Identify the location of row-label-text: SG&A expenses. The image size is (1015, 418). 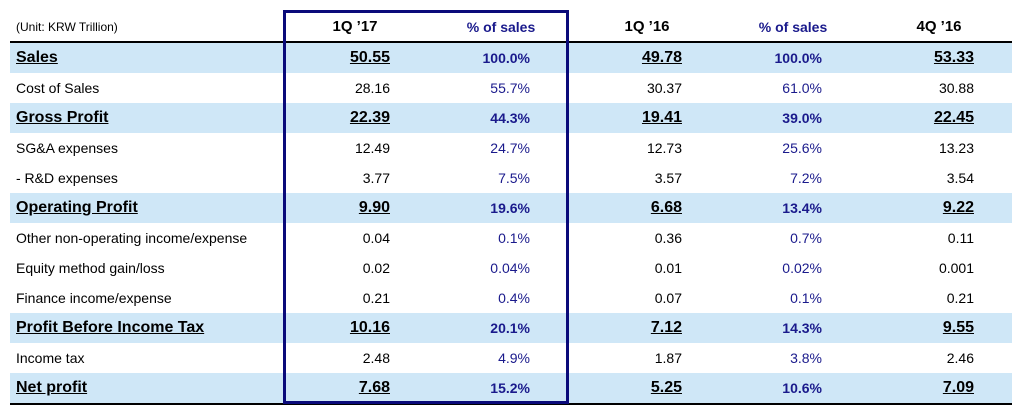
(67, 148).